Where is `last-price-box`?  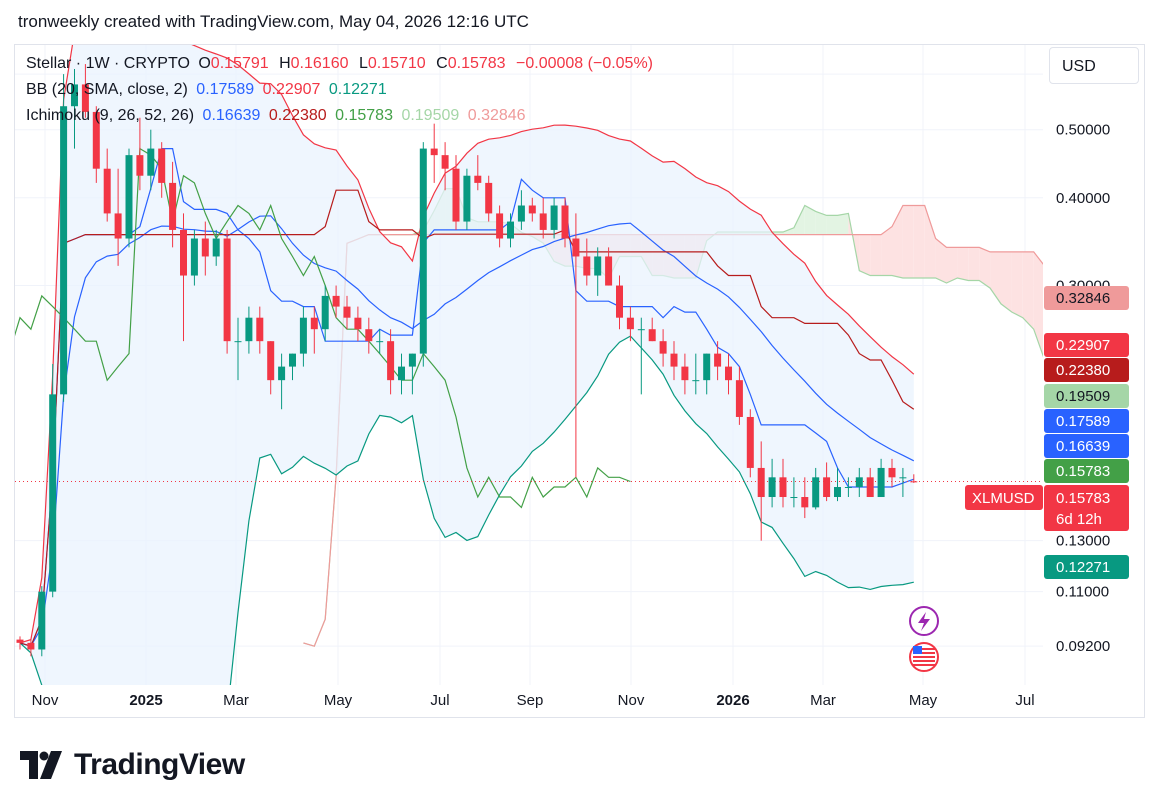
last-price-box is located at coordinates (1086, 508).